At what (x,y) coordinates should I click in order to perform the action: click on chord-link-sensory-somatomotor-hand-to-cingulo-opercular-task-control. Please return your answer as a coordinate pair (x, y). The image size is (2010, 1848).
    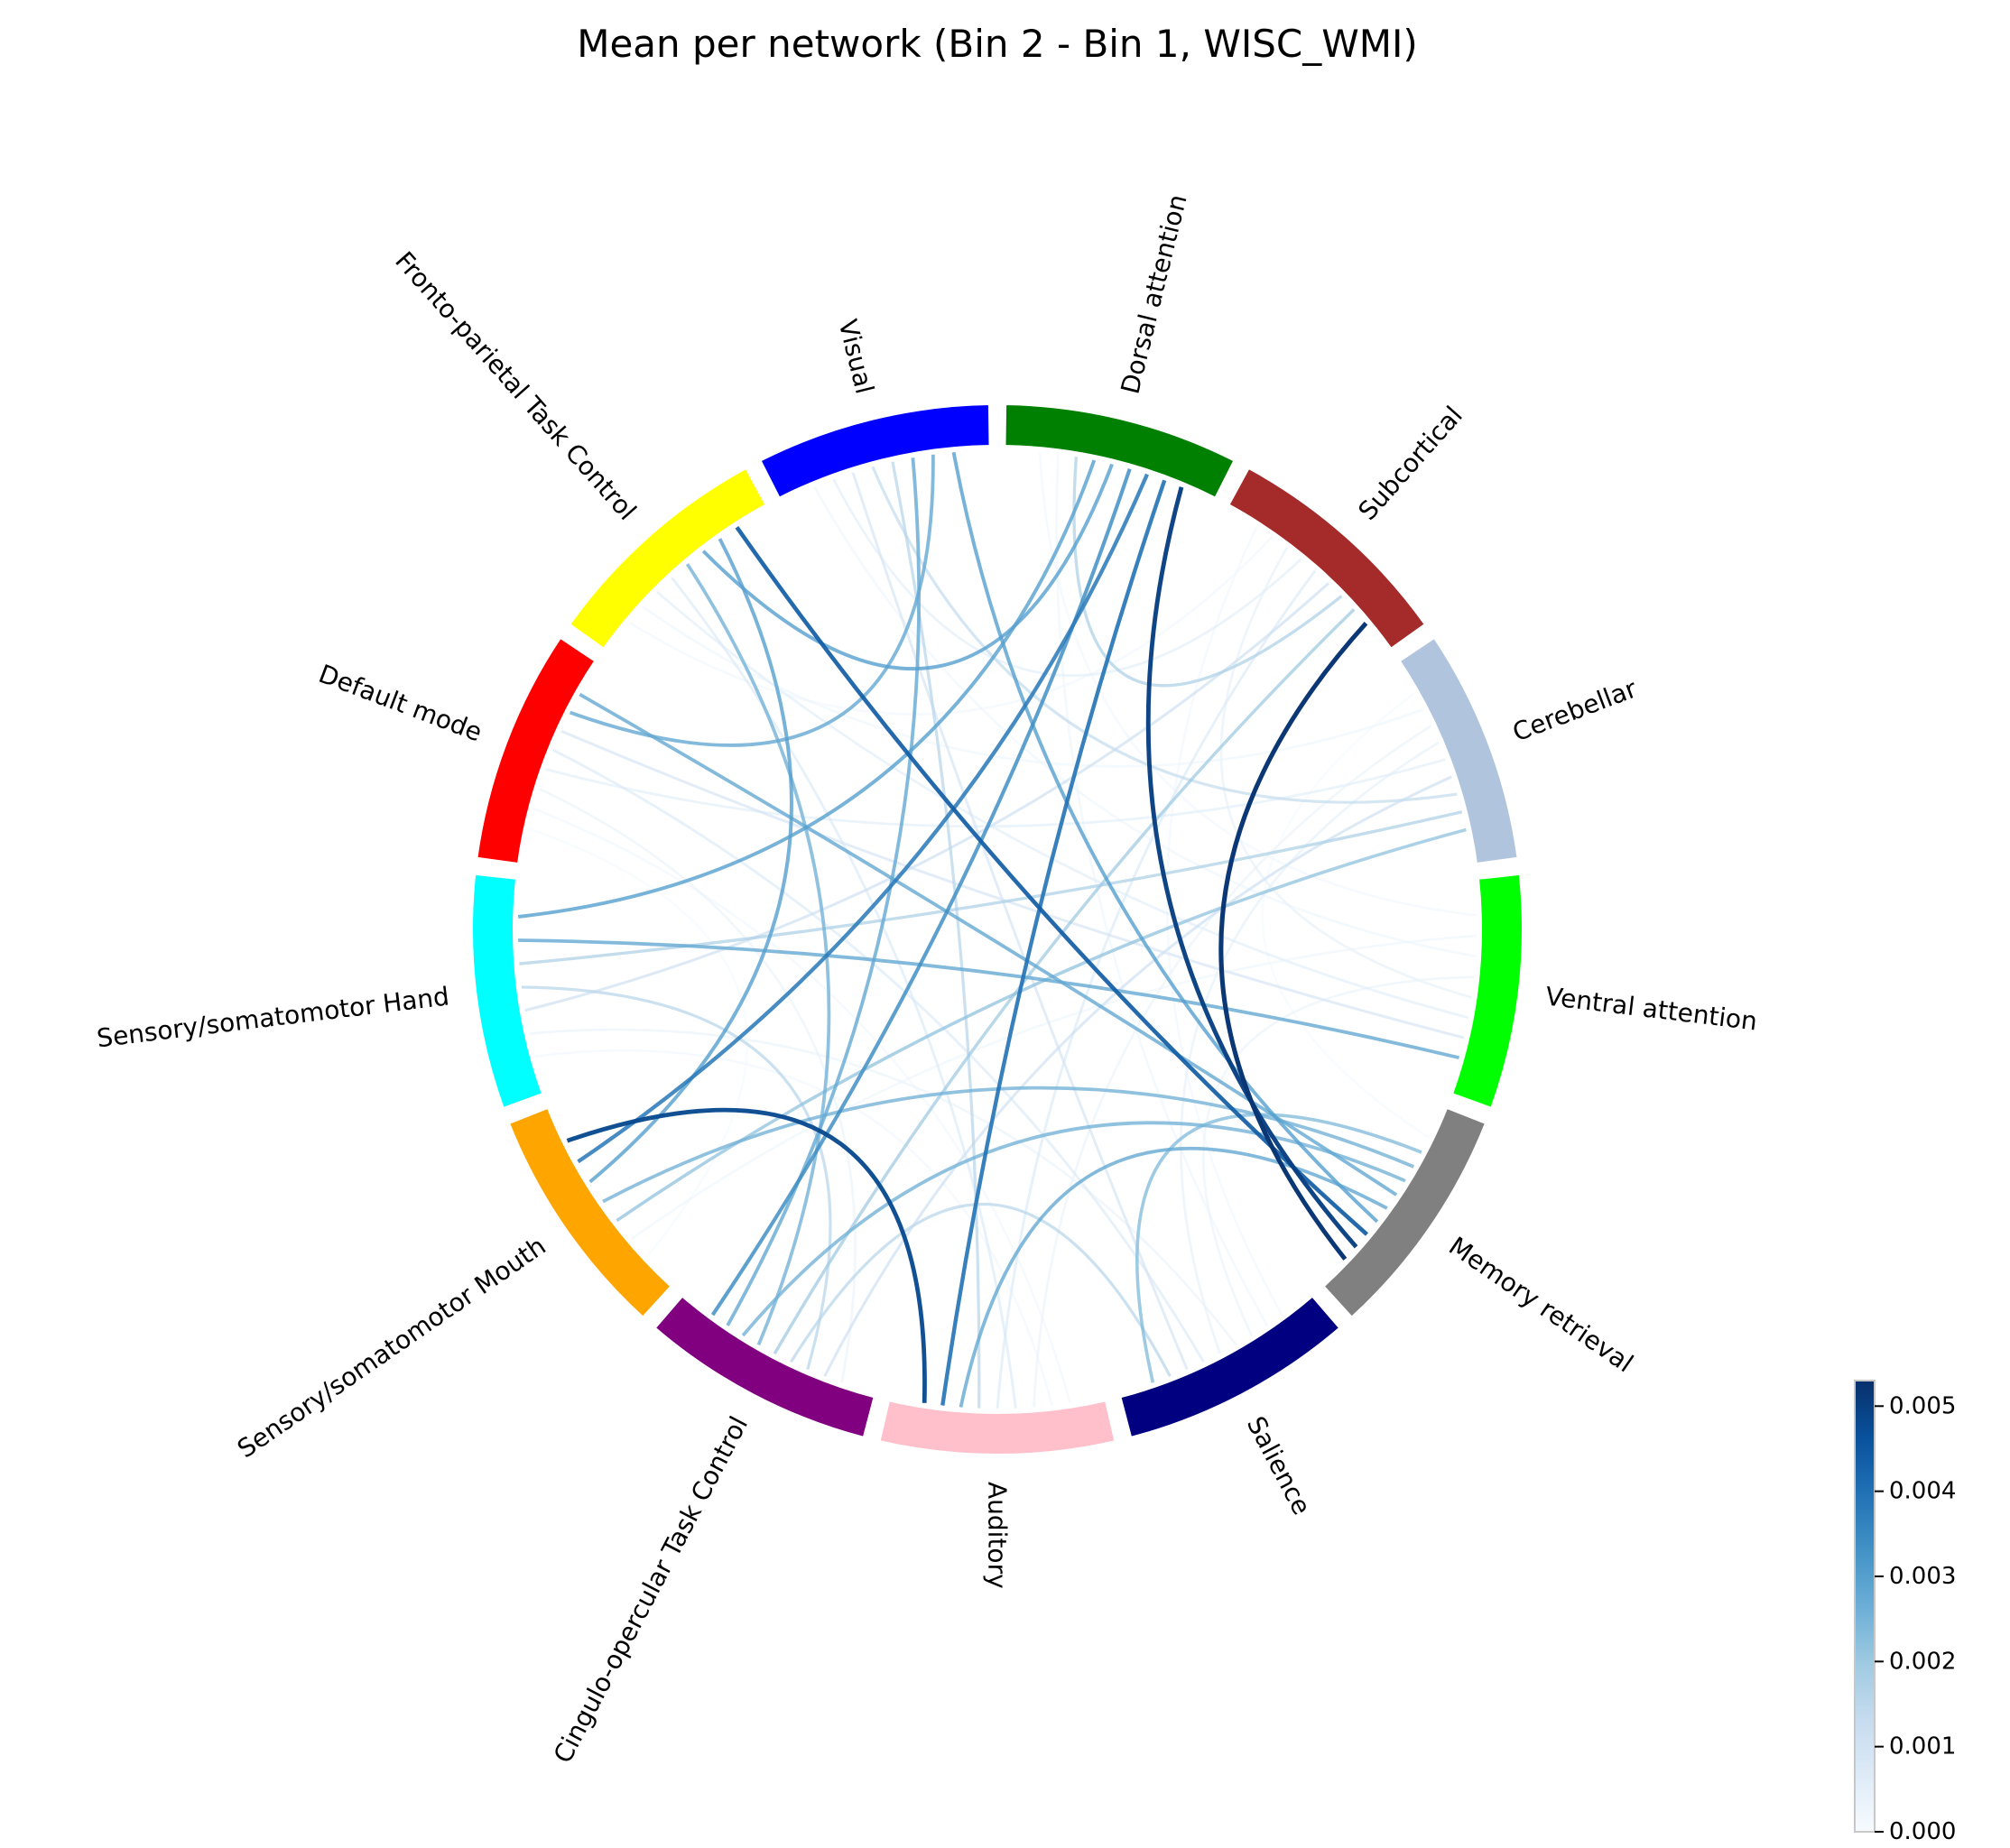
    Looking at the image, I should click on (676, 1178).